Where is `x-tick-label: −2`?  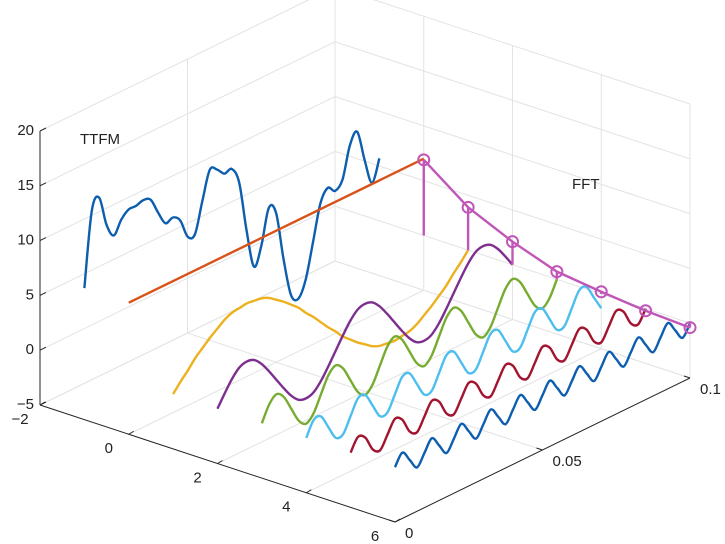
x-tick-label: −2 is located at coordinates (19, 419).